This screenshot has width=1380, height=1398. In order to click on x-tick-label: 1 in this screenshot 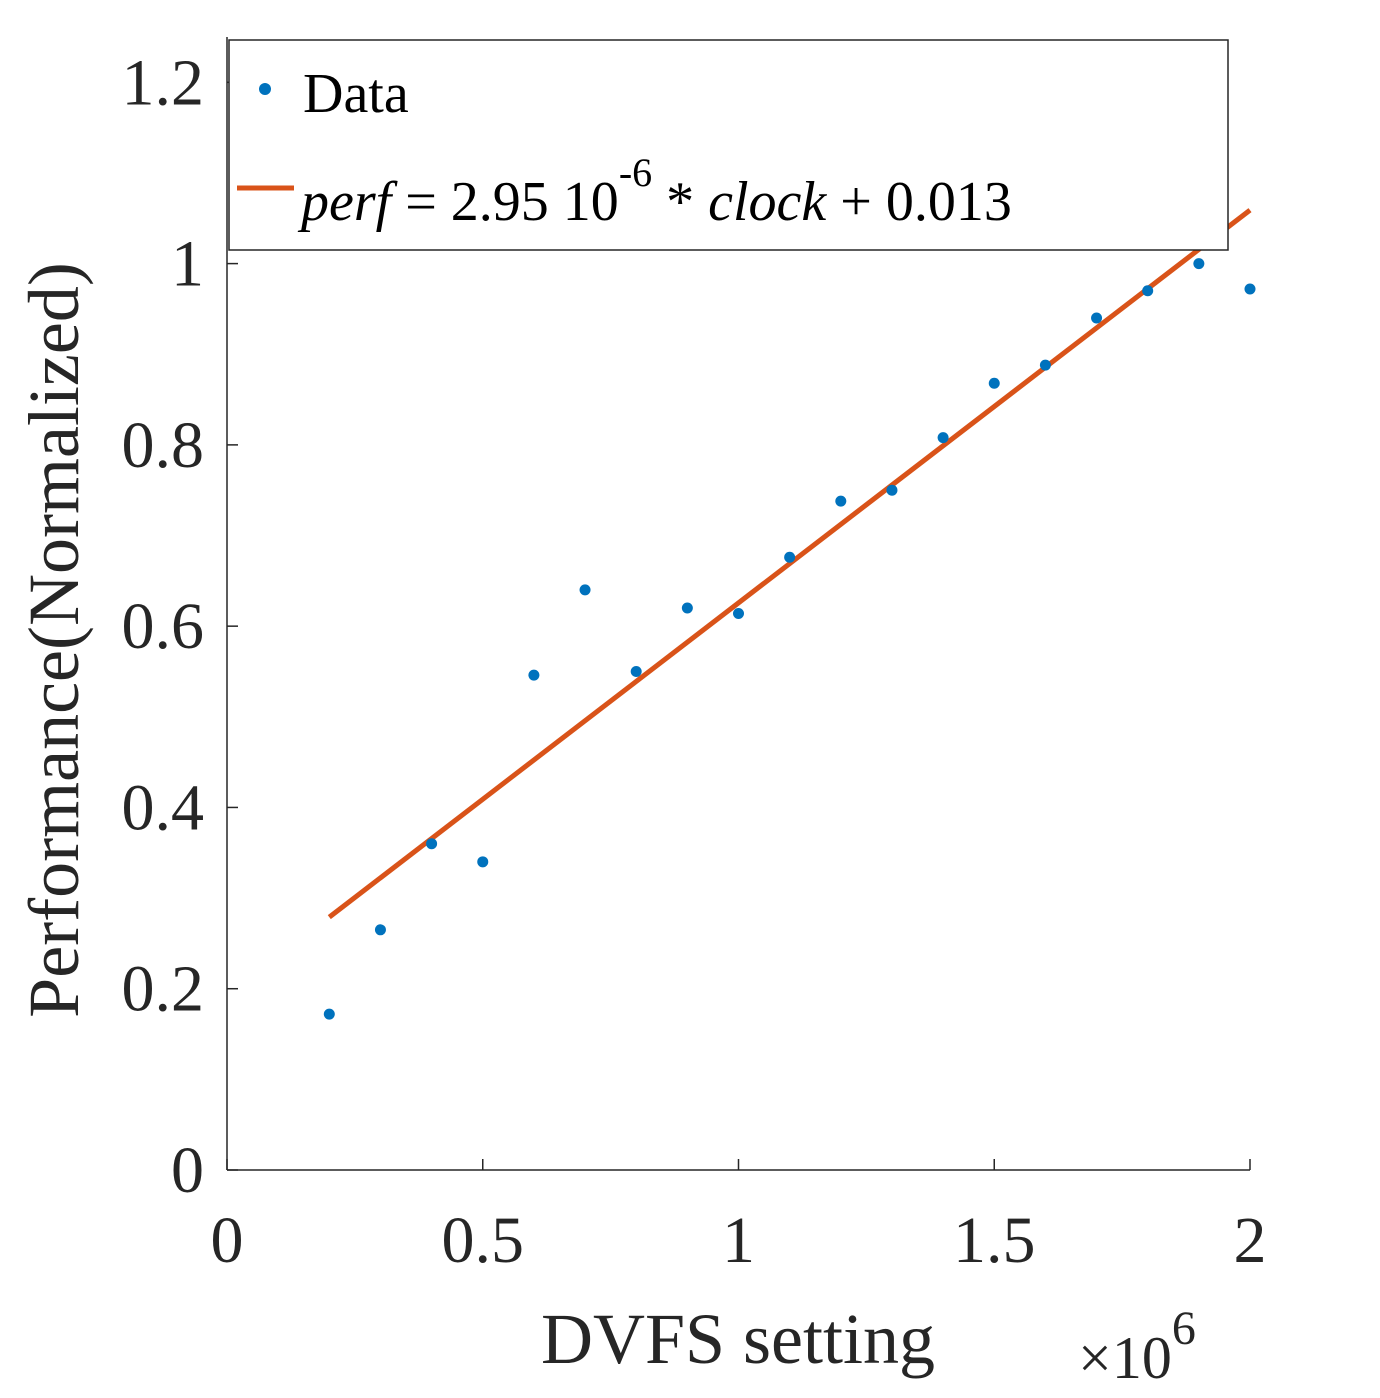, I will do `click(738, 1240)`.